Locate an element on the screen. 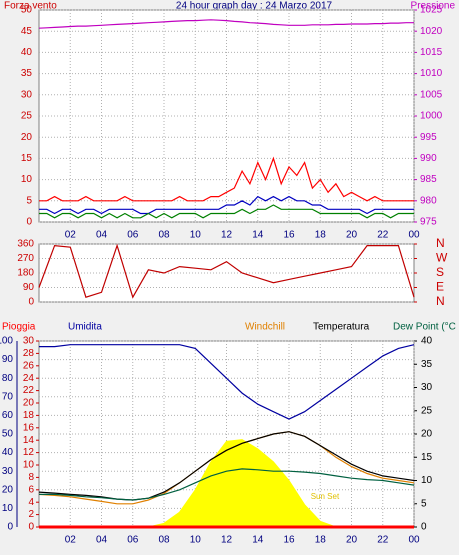 This screenshot has width=459, height=555. y2-tick-label: 40 is located at coordinates (427, 341).